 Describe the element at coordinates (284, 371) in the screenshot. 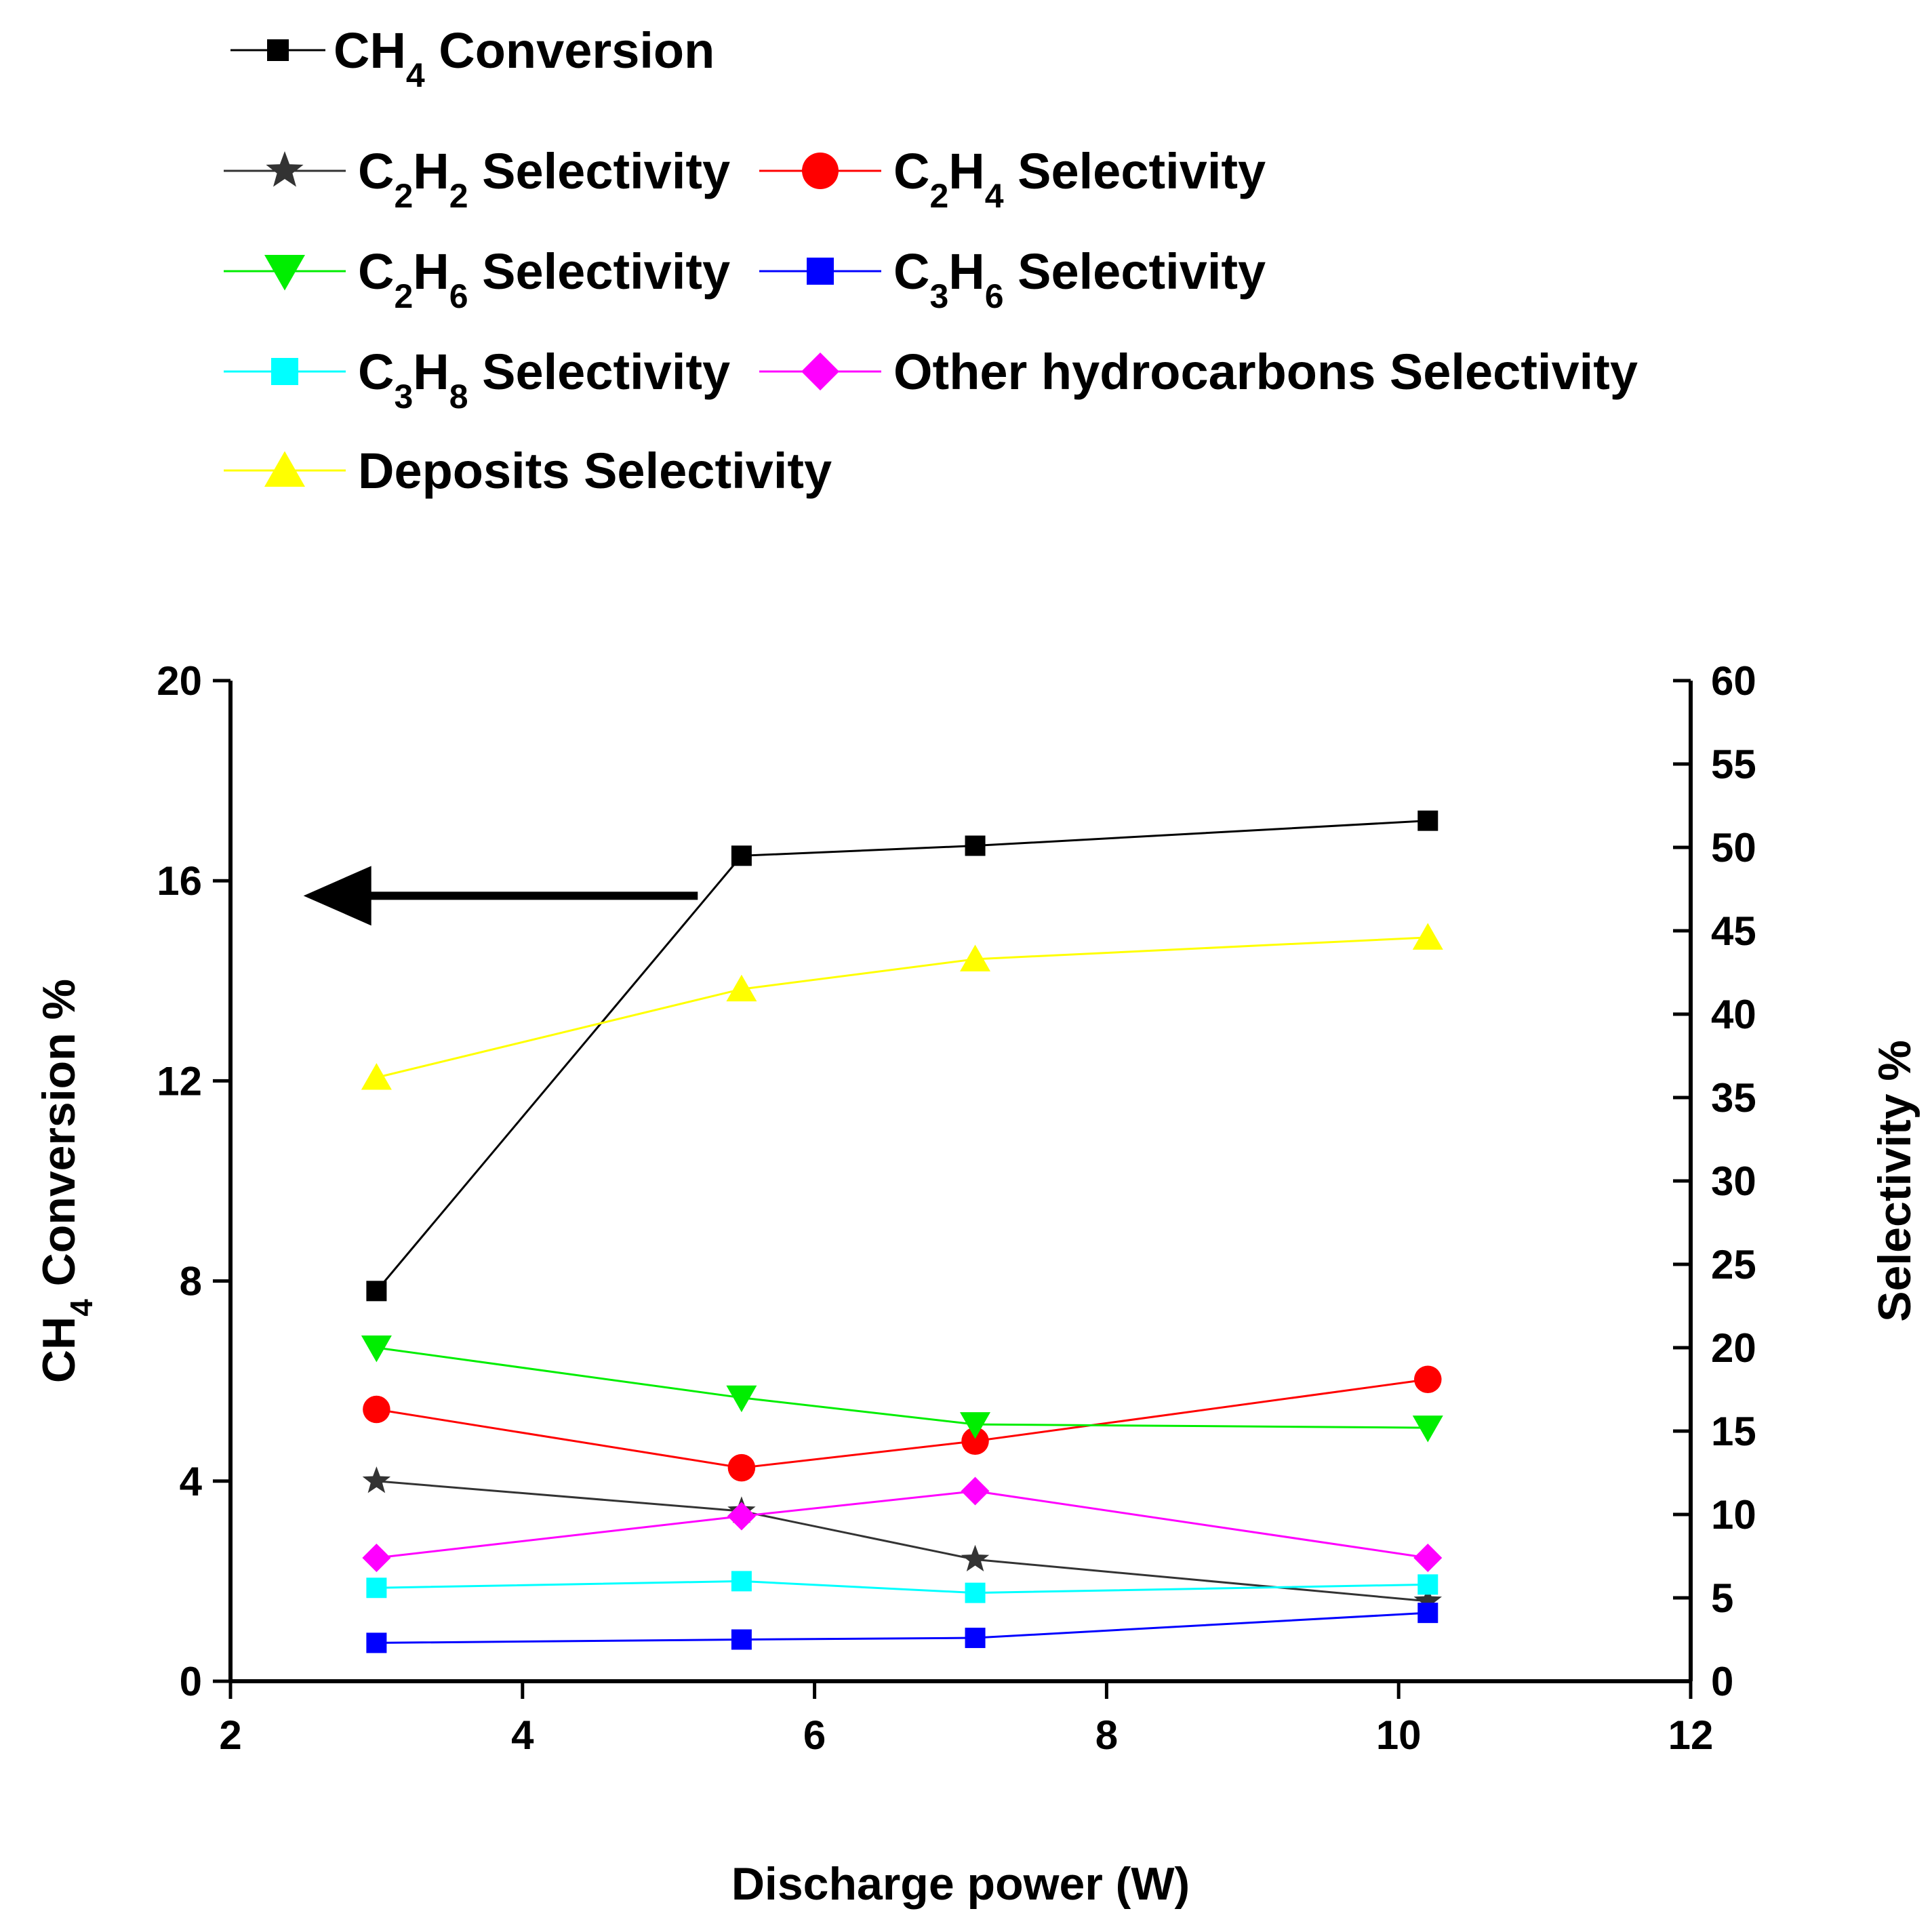

I see `legend-marker-c3h8` at that location.